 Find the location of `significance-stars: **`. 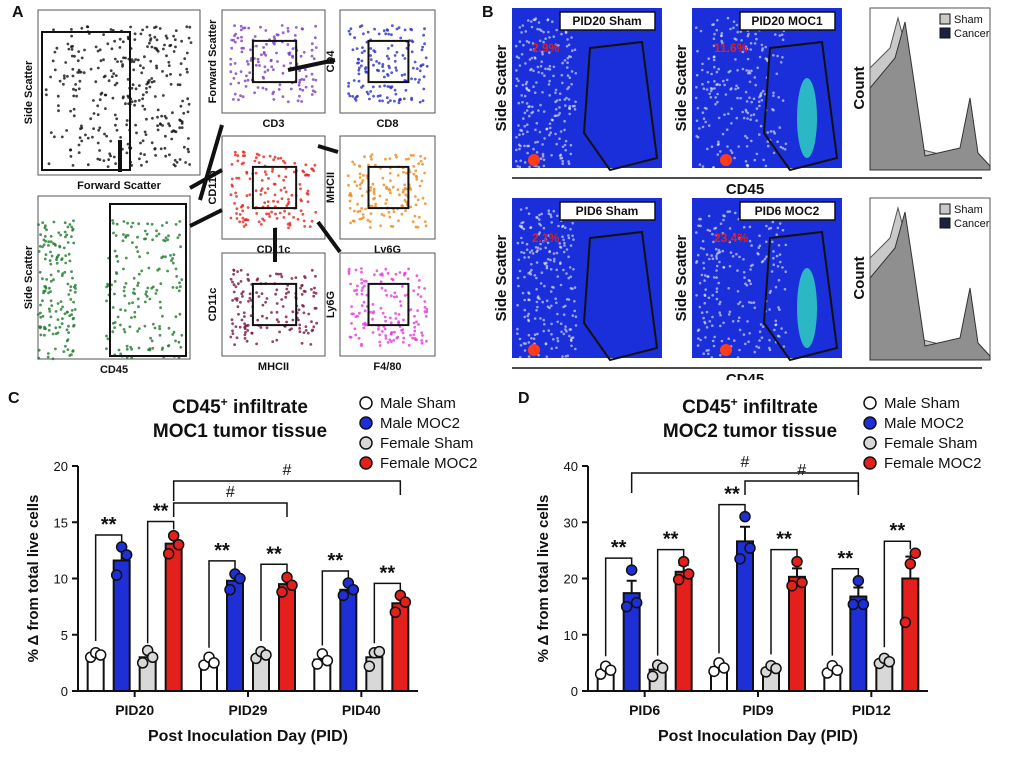

significance-stars: ** is located at coordinates (336, 561).